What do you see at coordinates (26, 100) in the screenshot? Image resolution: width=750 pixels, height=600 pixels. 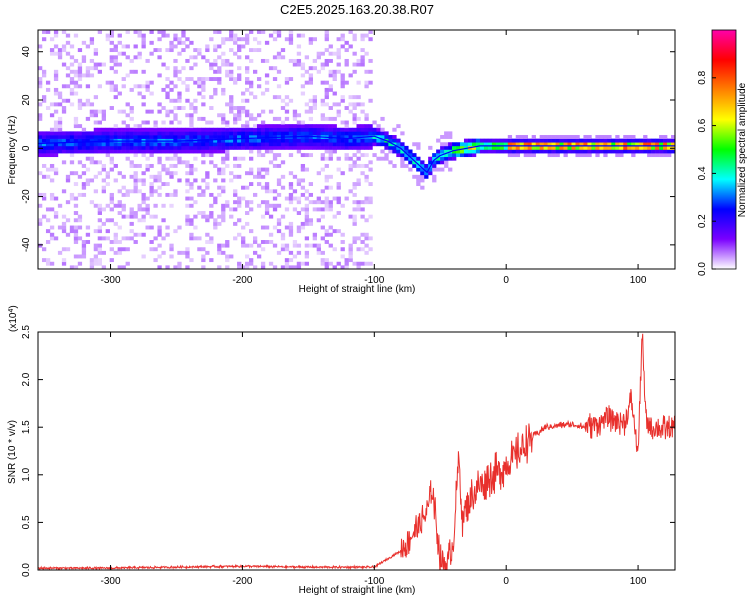 I see `y-tick-label: 20` at bounding box center [26, 100].